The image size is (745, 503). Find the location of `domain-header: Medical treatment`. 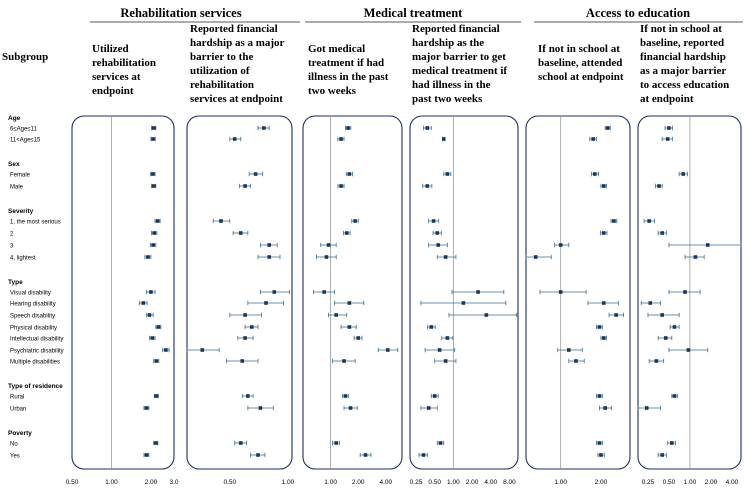

domain-header: Medical treatment is located at coordinates (414, 13).